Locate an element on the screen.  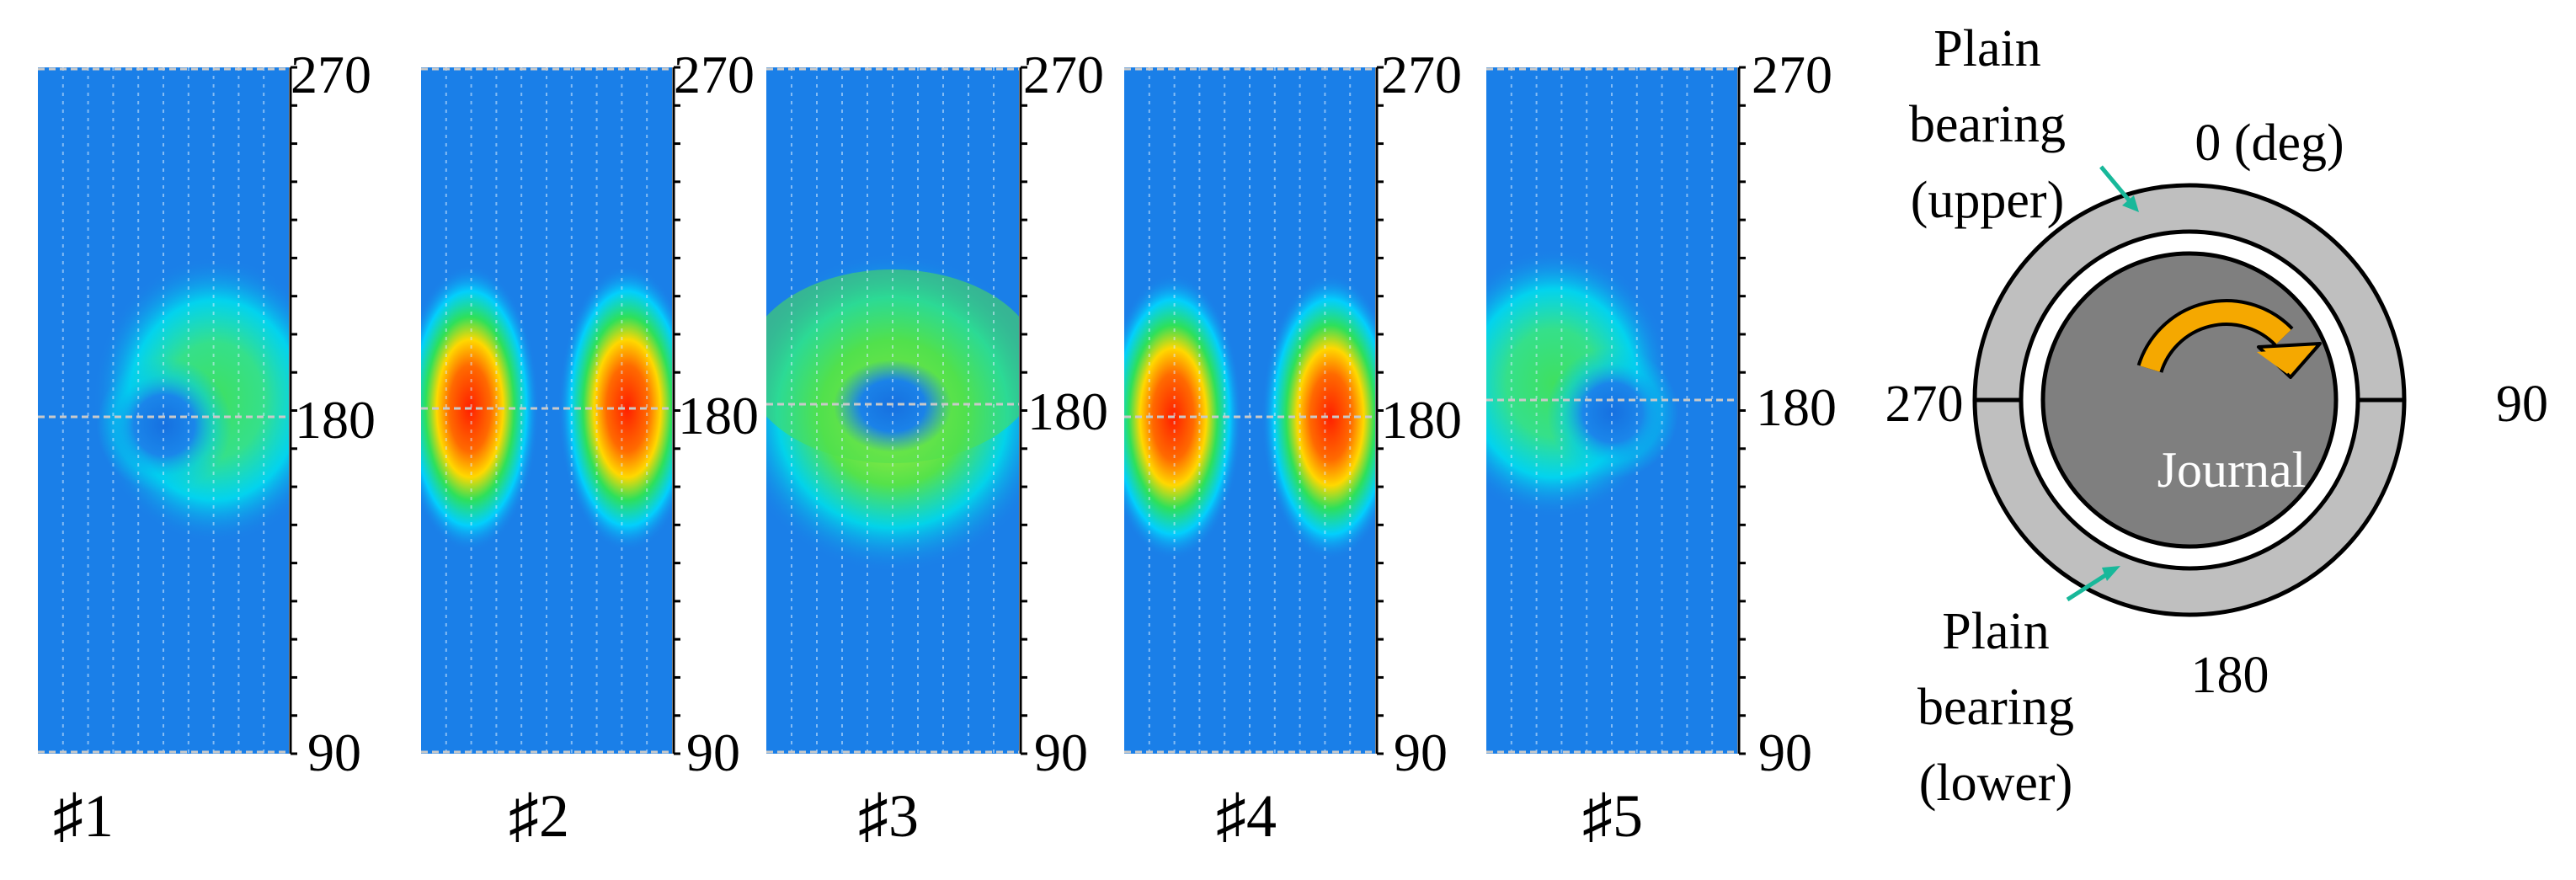
lower-bearing-label-line3: (lower) is located at coordinates (1995, 783).